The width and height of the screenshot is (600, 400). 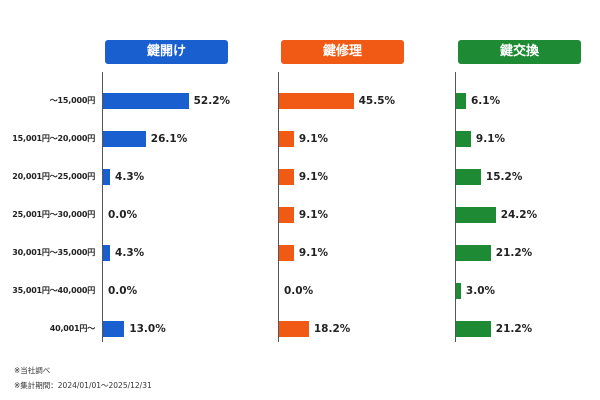 I want to click on data-label: 6.1%, so click(x=486, y=101).